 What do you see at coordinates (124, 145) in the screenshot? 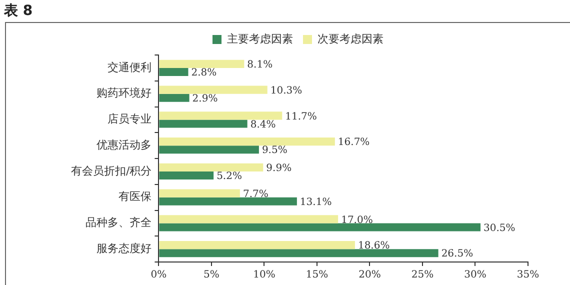
I see `y-tick-label: 优惠活动多` at bounding box center [124, 145].